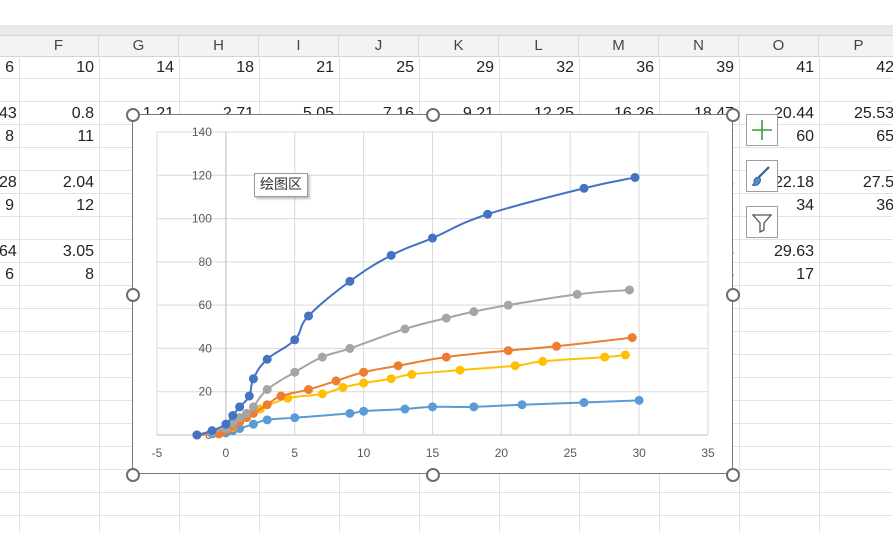 This screenshot has height=533, width=893. What do you see at coordinates (485, 67) in the screenshot?
I see `cell: 29` at bounding box center [485, 67].